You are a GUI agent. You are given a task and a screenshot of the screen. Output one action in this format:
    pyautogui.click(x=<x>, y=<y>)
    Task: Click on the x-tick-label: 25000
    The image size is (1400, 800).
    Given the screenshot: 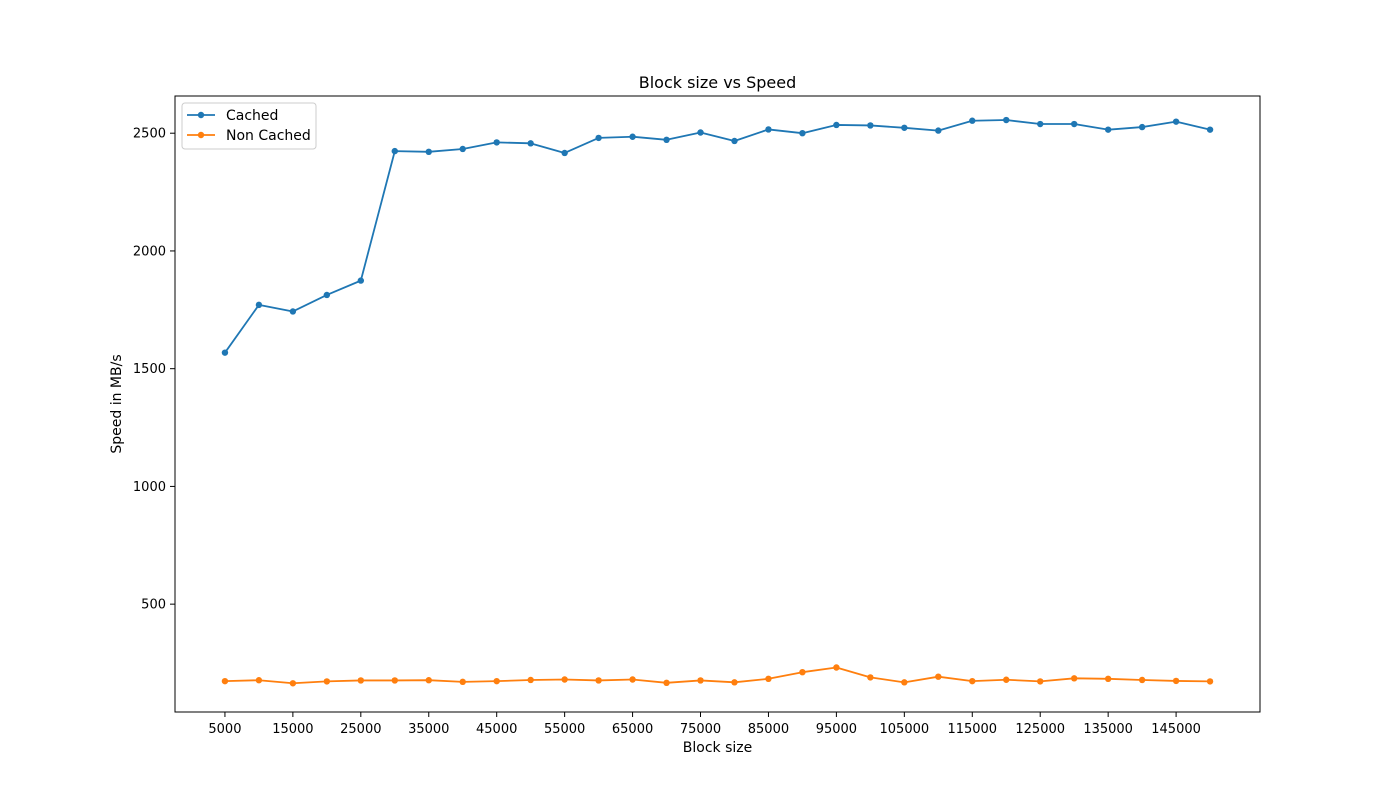 What is the action you would take?
    pyautogui.click(x=360, y=729)
    